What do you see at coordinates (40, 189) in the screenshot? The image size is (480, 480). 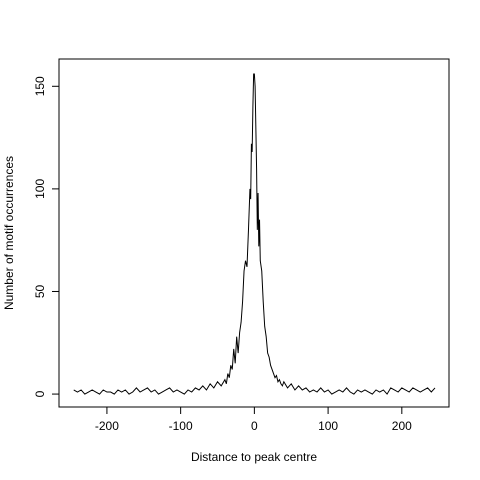 I see `y-tick-label: 100` at bounding box center [40, 189].